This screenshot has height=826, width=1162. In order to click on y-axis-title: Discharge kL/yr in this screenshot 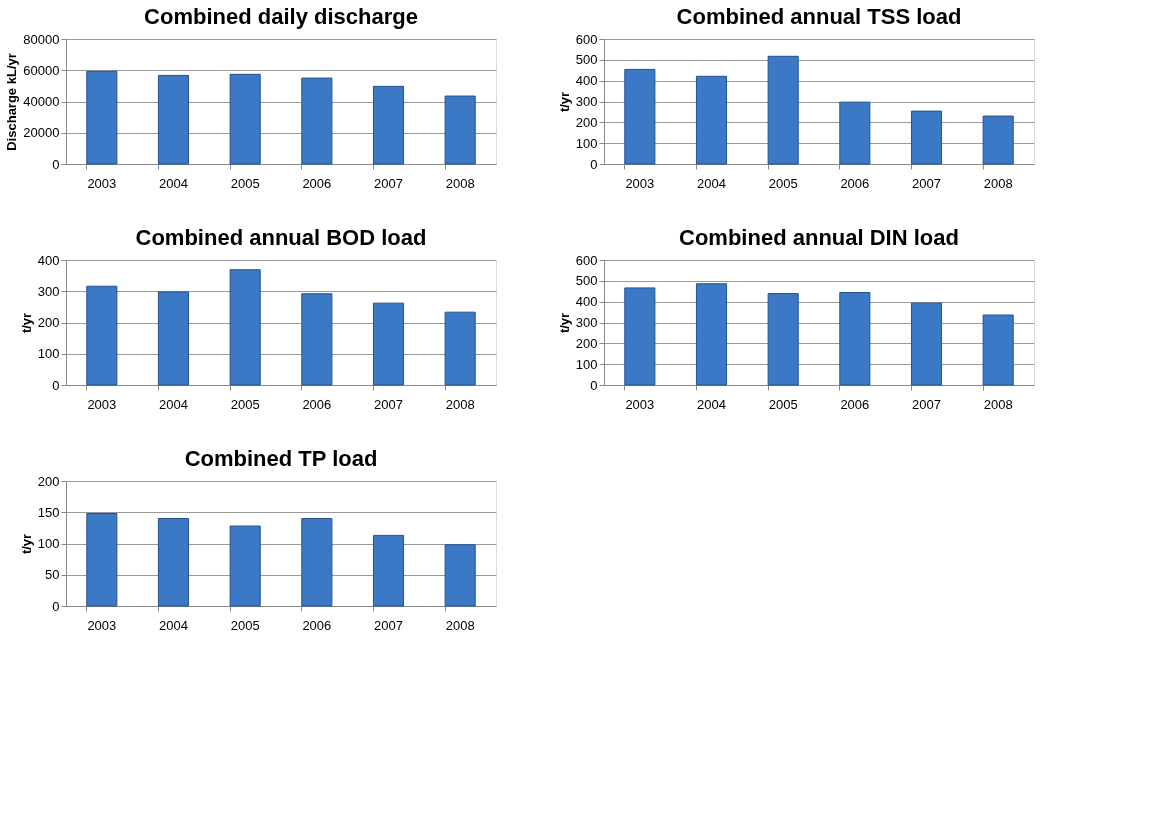, I will do `click(12, 102)`.